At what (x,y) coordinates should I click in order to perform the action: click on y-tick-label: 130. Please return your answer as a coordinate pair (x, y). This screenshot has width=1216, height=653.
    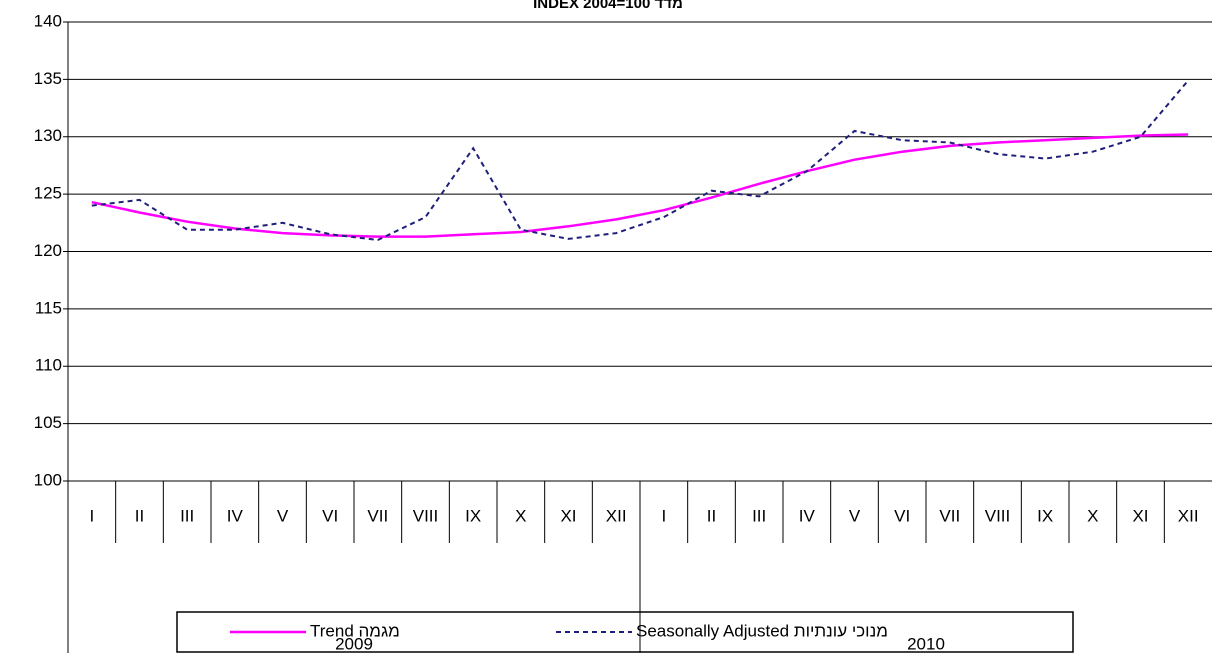
    Looking at the image, I should click on (48, 135).